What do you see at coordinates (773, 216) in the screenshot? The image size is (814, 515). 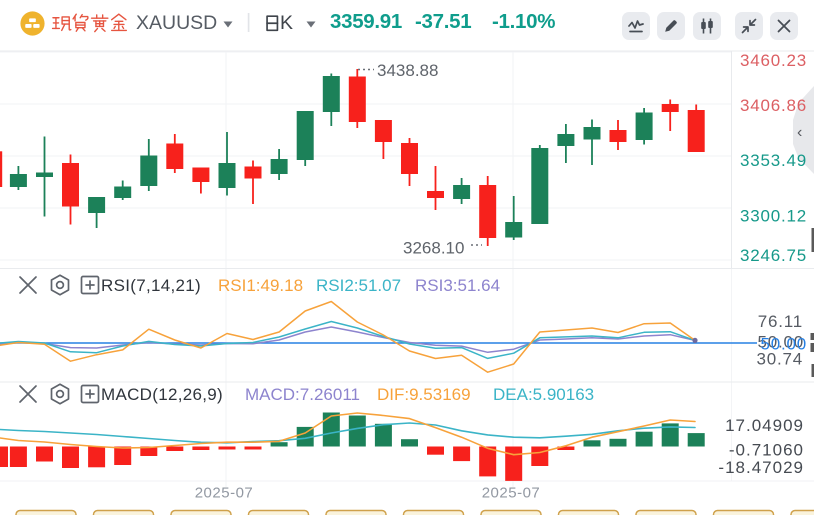 I see `svg-text: 3300.12` at bounding box center [773, 216].